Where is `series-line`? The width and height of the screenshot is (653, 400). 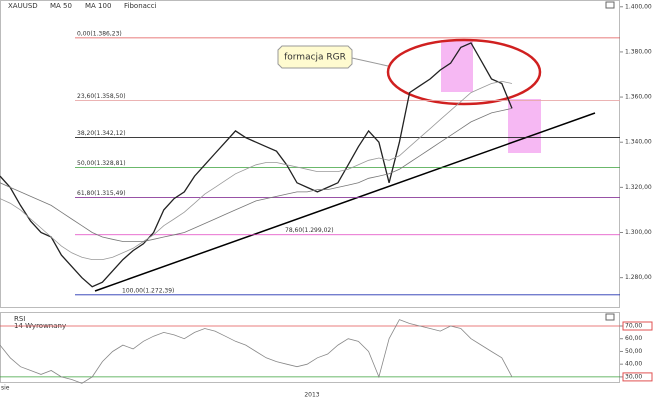 series-line is located at coordinates (256, 351).